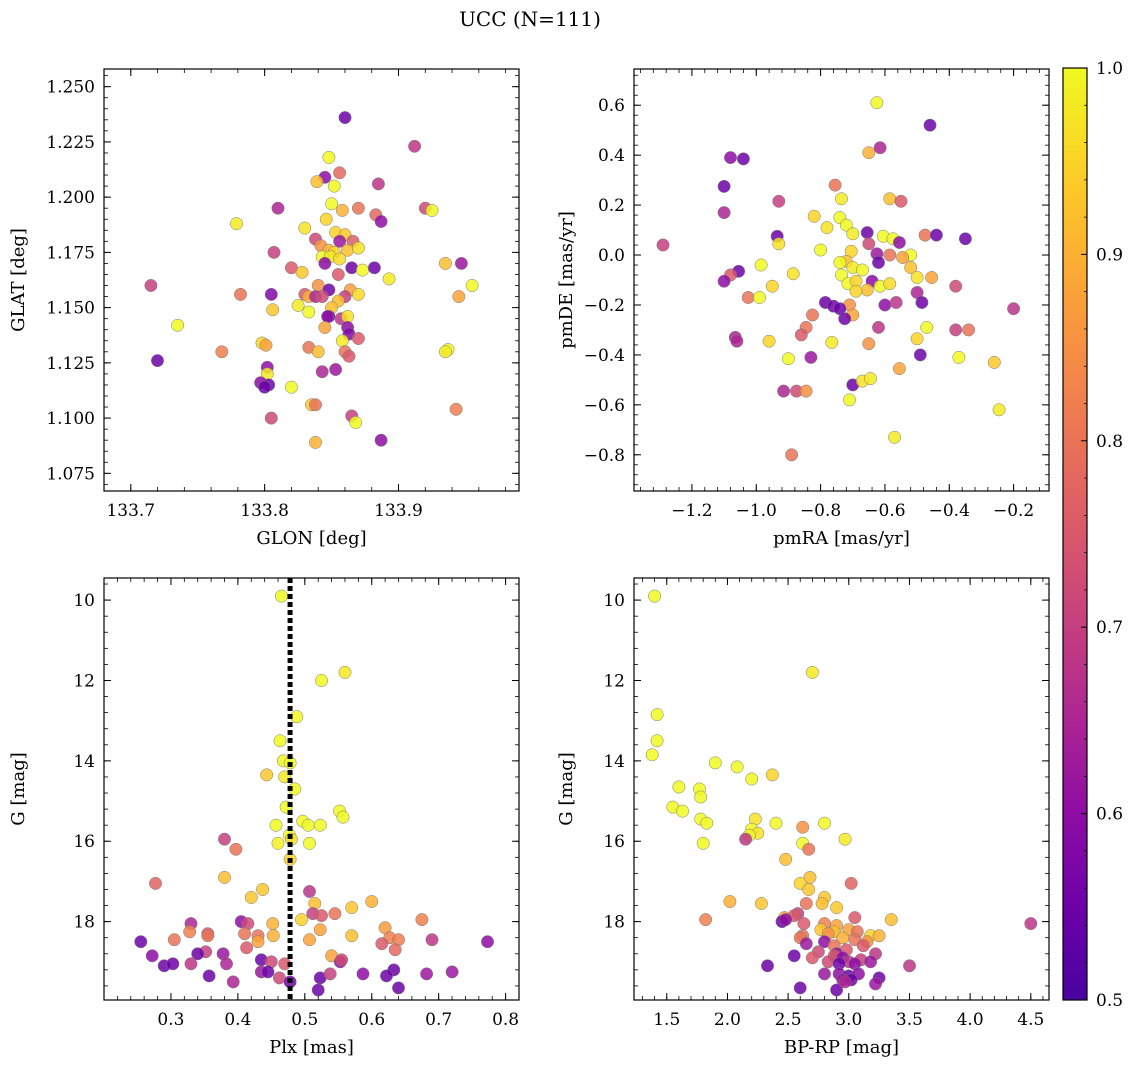  I want to click on axes-frame, so click(841, 280).